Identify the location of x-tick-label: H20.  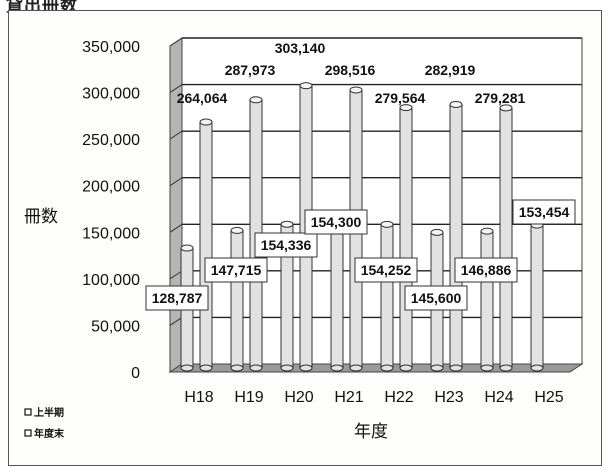
(298, 397).